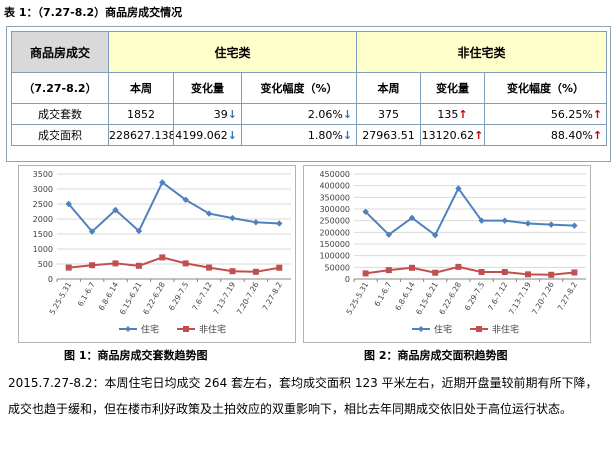 The height and width of the screenshot is (452, 615). What do you see at coordinates (220, 114) in the screenshot?
I see `res-change-value: 39` at bounding box center [220, 114].